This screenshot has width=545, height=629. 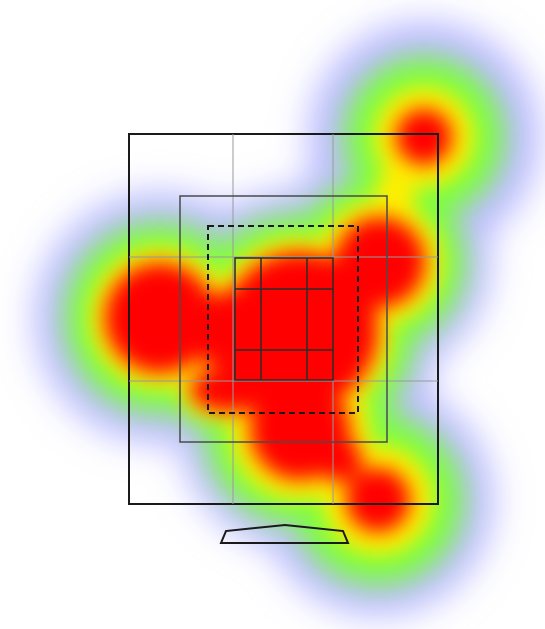 What do you see at coordinates (230, 390) in the screenshot?
I see `heat-bridge-2-peak` at bounding box center [230, 390].